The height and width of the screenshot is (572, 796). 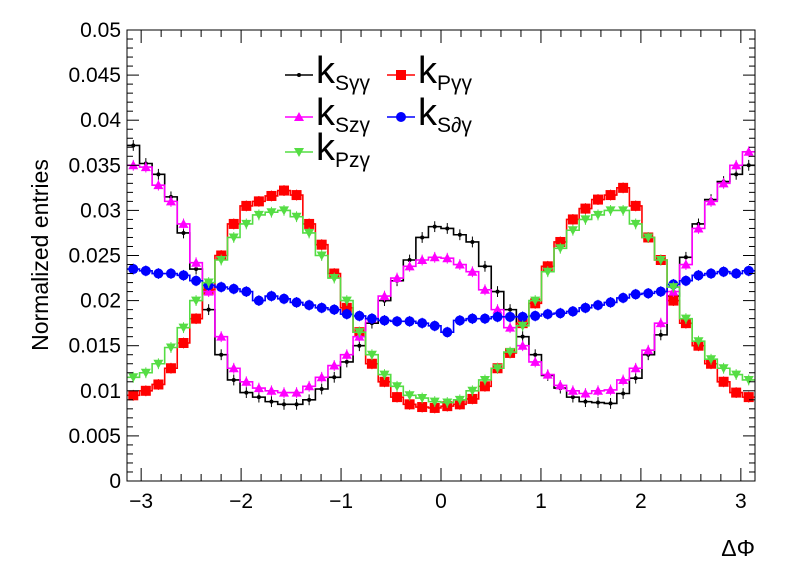 I want to click on y-tick-label: 0.035, so click(x=94, y=165).